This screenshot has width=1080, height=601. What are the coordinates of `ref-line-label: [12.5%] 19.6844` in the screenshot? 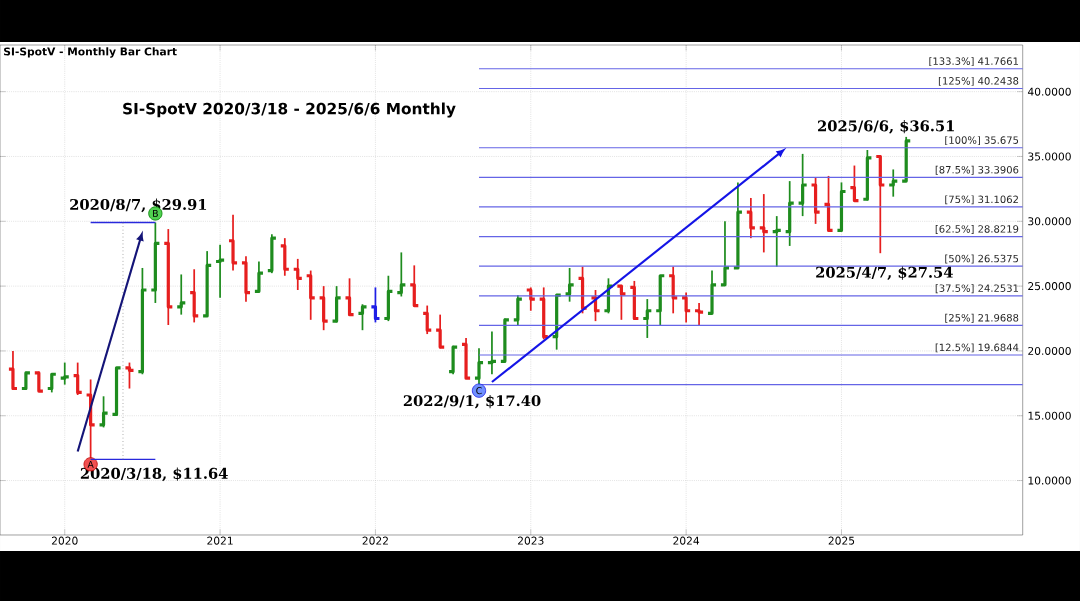 It's located at (977, 348).